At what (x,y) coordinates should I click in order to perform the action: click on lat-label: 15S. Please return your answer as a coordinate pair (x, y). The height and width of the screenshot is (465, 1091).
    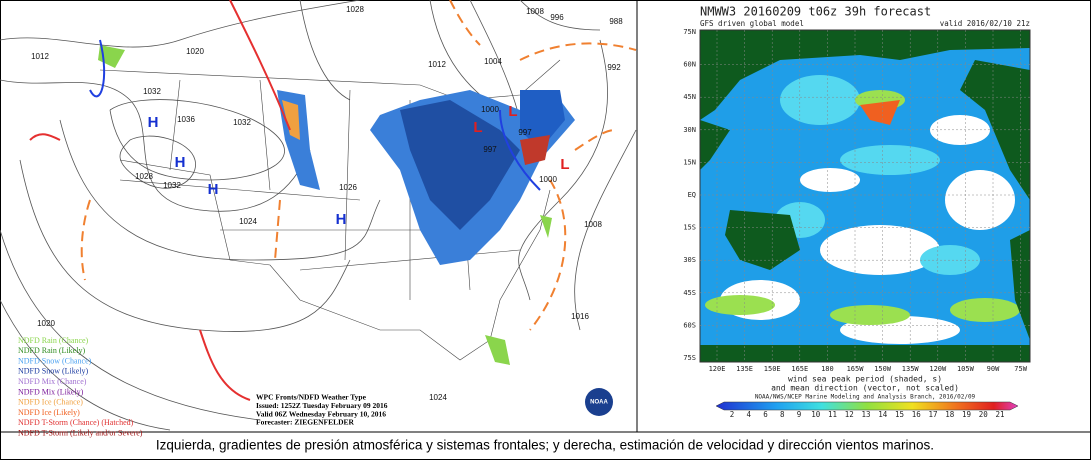
    Looking at the image, I should click on (689, 228).